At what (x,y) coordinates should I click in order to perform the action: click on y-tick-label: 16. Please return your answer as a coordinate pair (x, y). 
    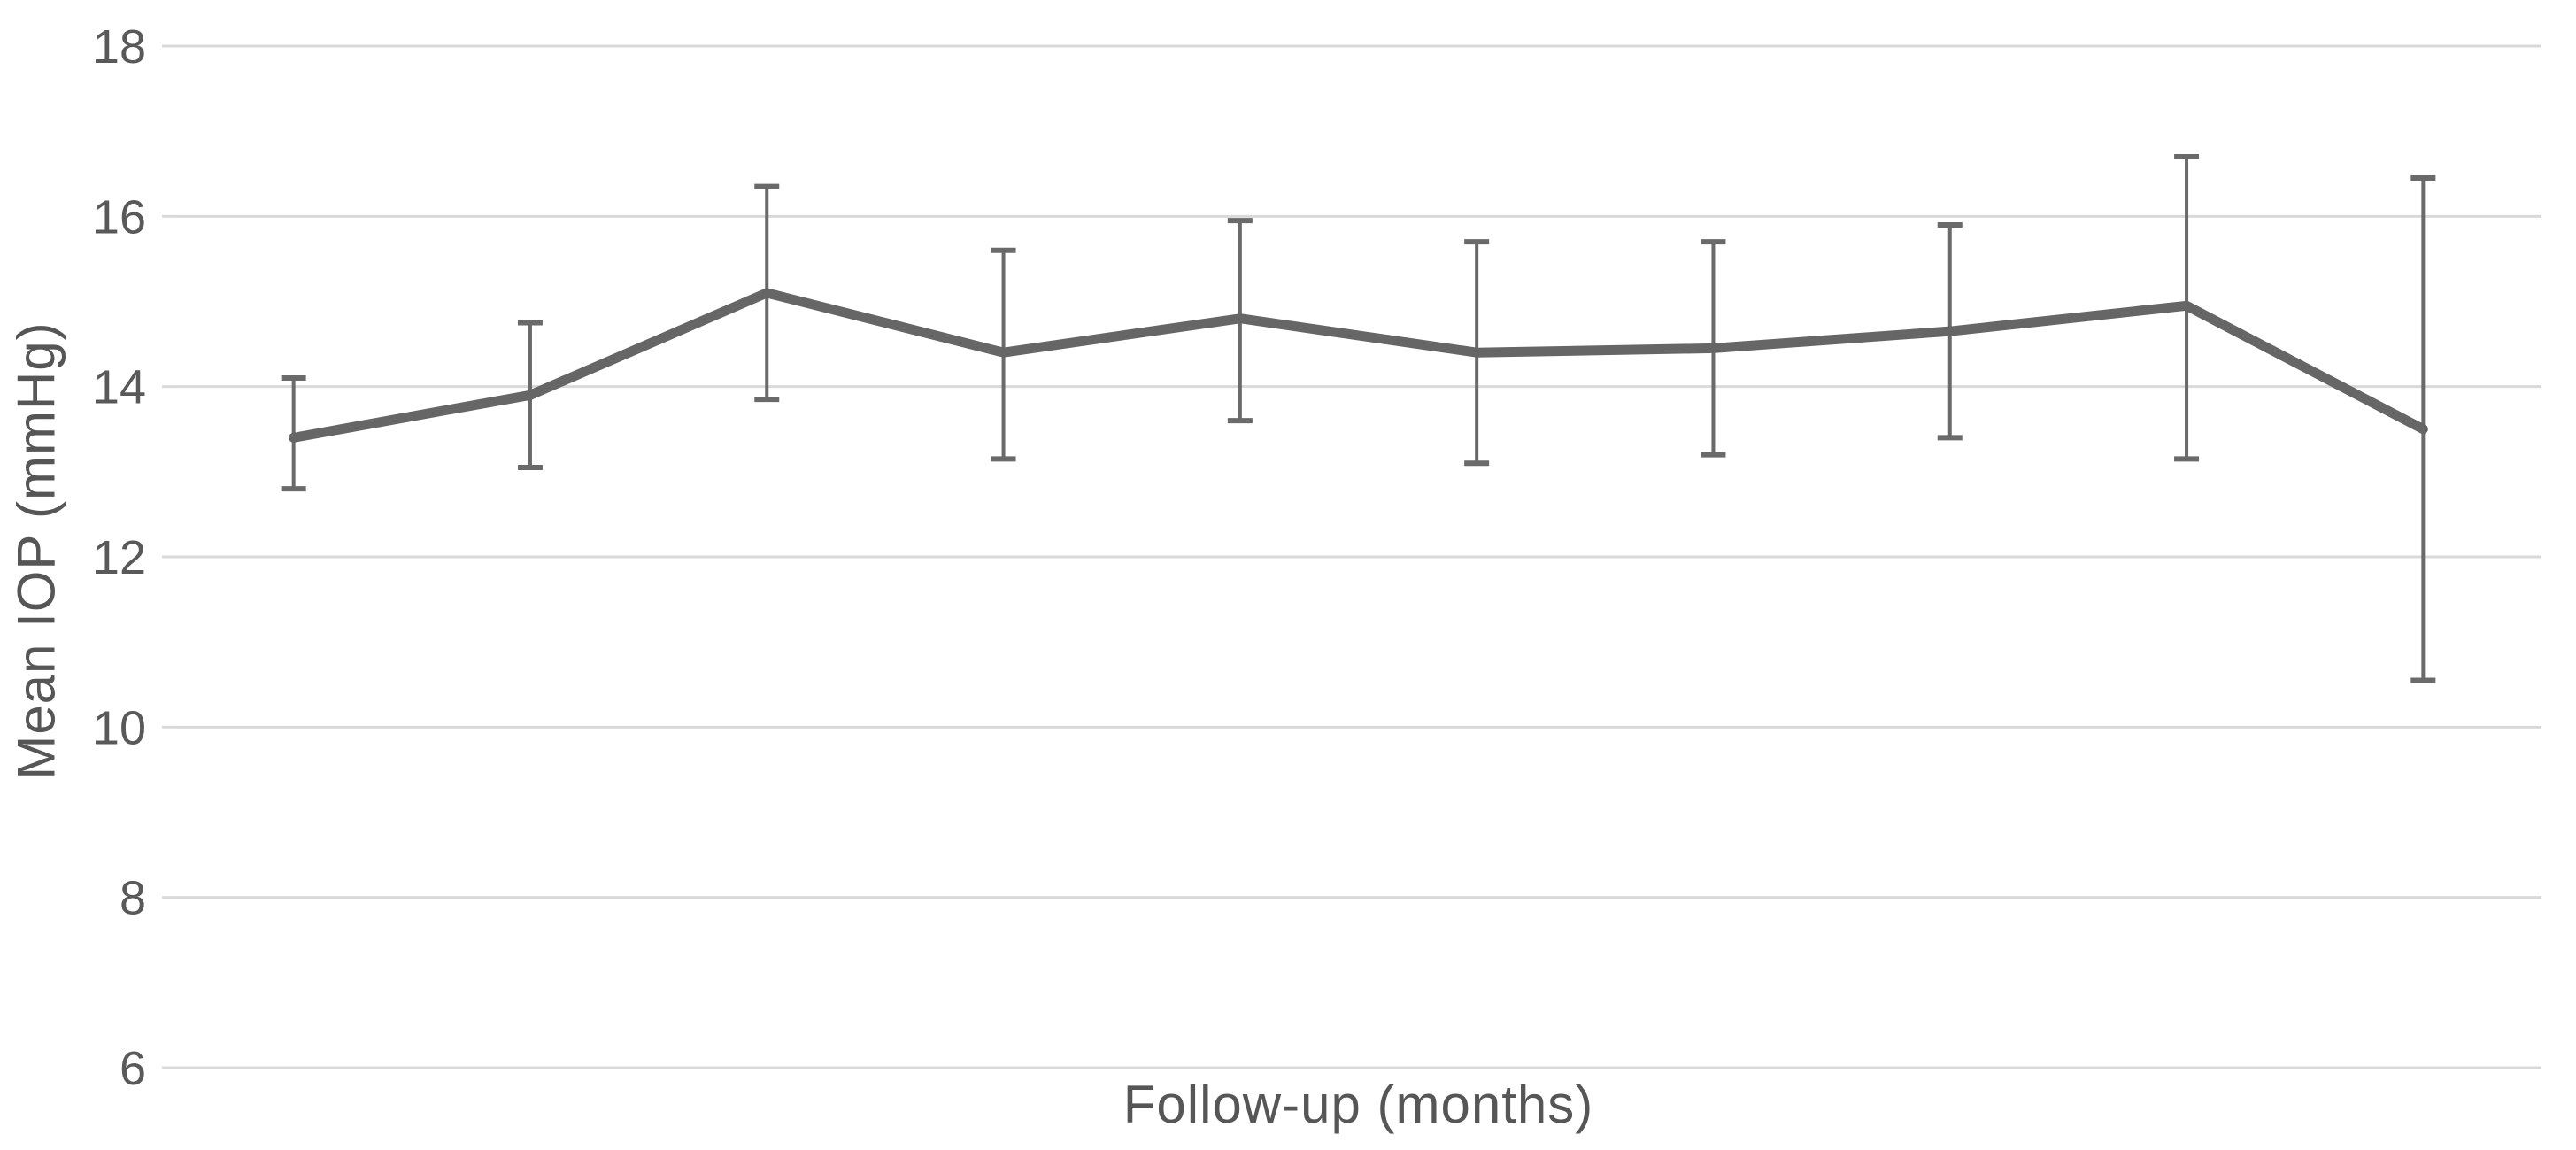
    Looking at the image, I should click on (119, 217).